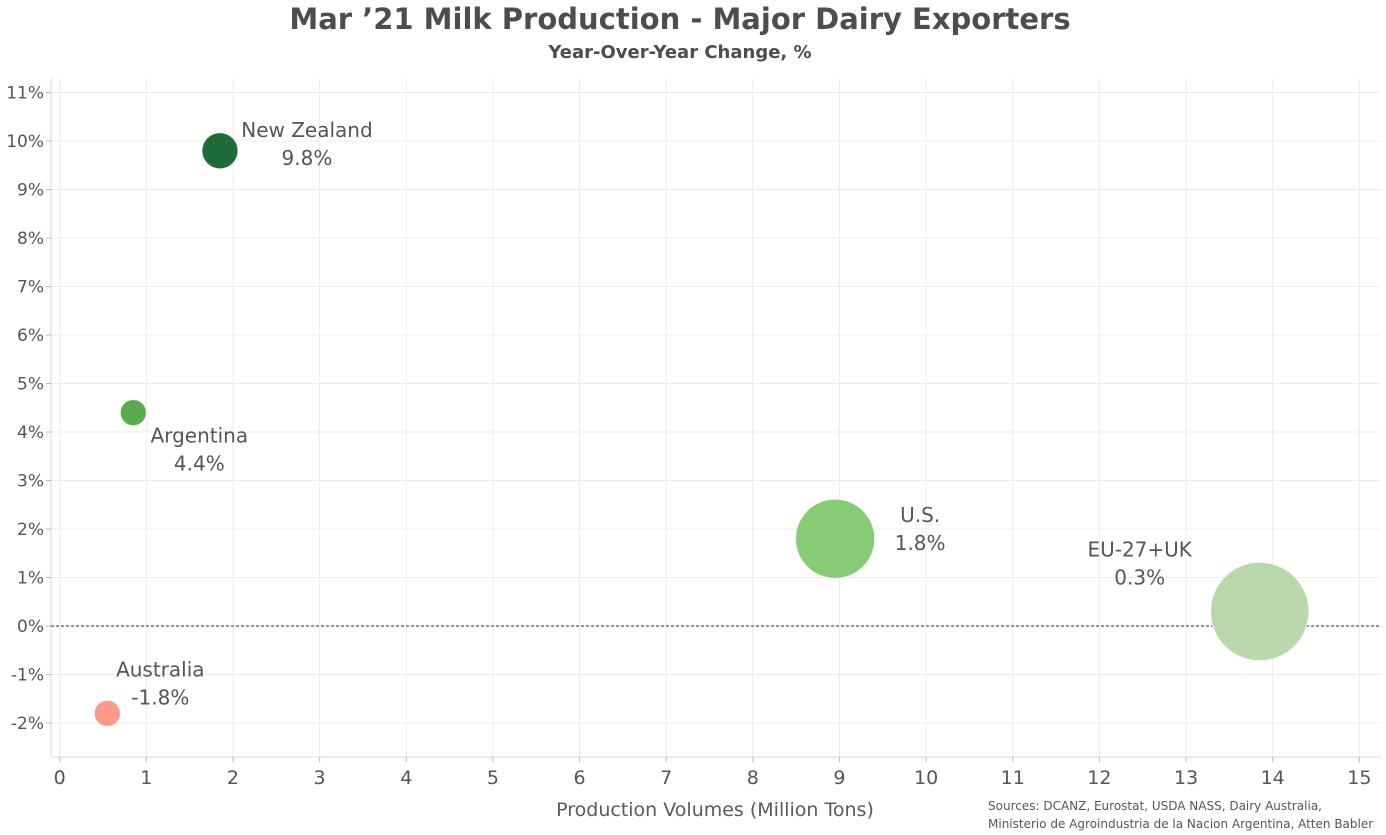 This screenshot has height=835, width=1386. Describe the element at coordinates (133, 413) in the screenshot. I see `bubble-argentina` at that location.